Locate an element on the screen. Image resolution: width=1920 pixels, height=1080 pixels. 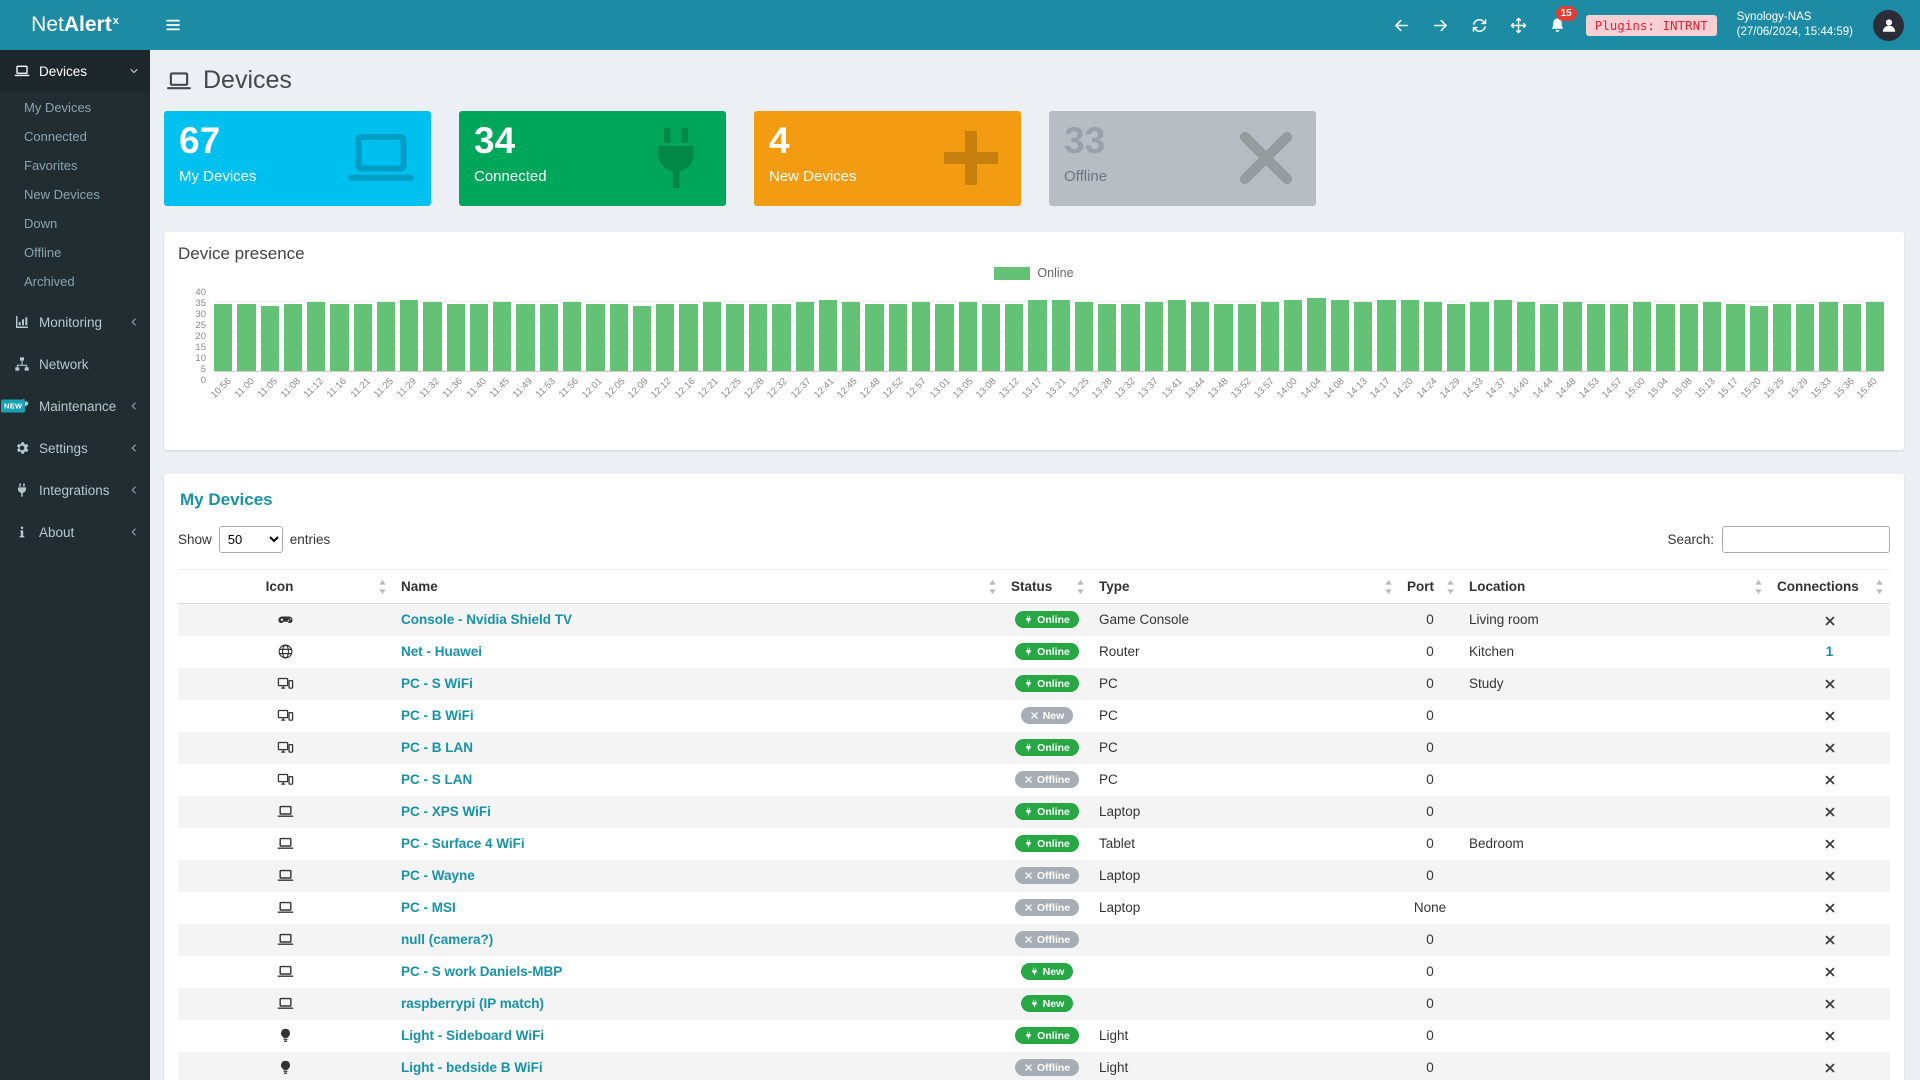
sidebar-subitem-archived: Archived is located at coordinates (49, 281).